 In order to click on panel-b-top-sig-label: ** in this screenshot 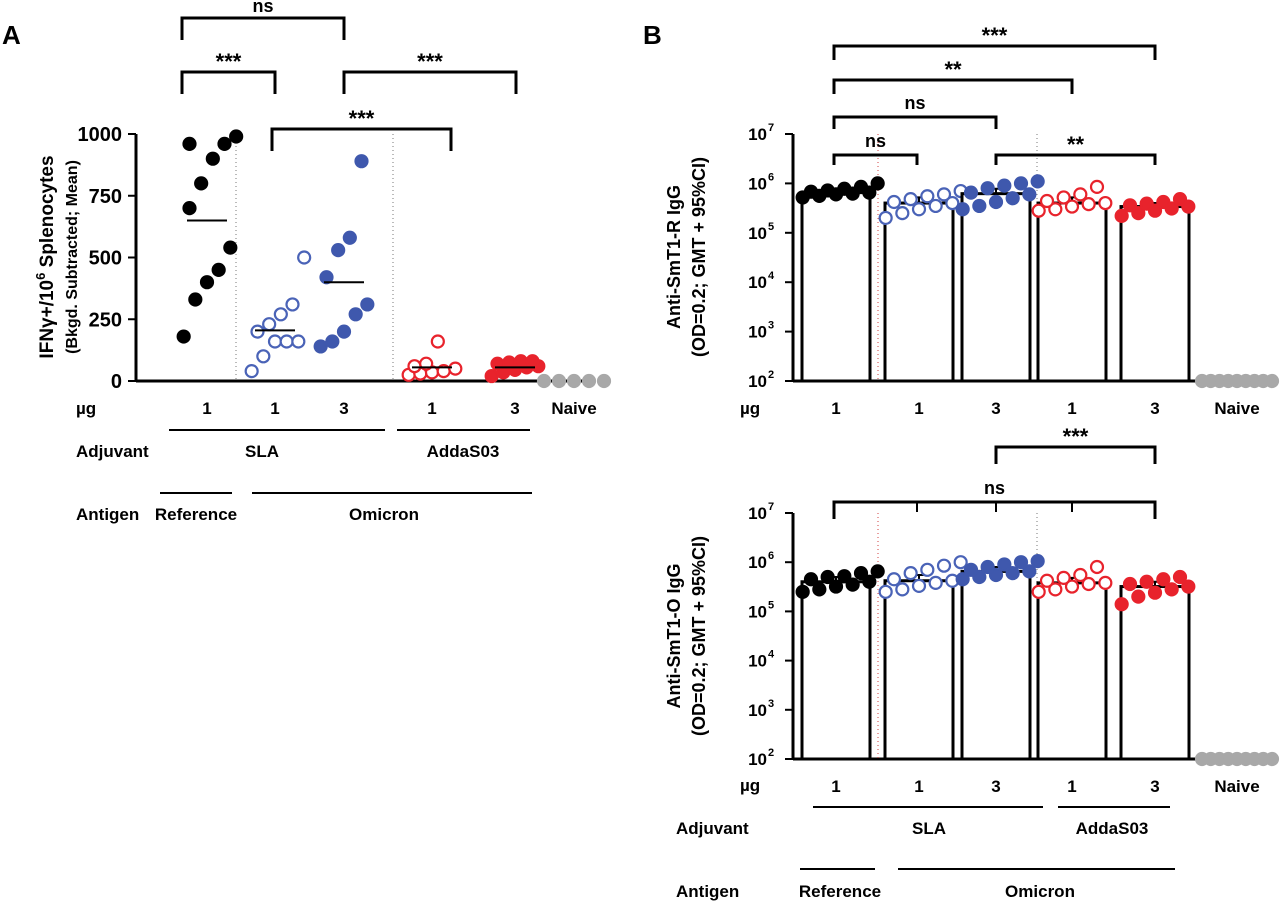, I will do `click(1076, 144)`.